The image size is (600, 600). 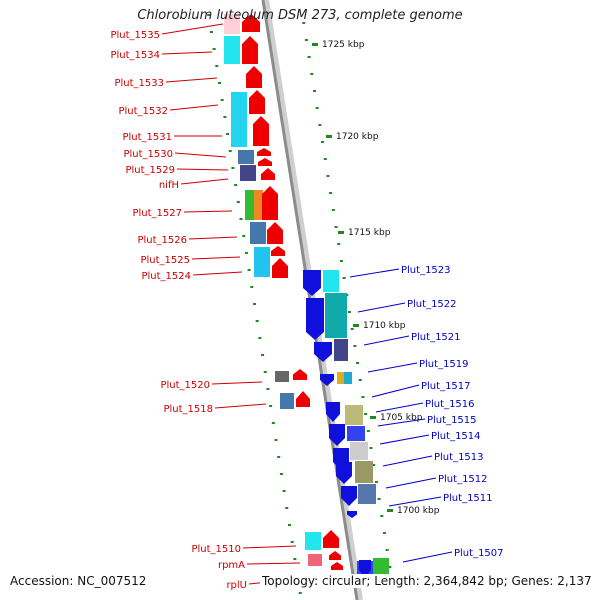 I want to click on gene-label-plut_1518: Plut_1518, so click(x=188, y=409).